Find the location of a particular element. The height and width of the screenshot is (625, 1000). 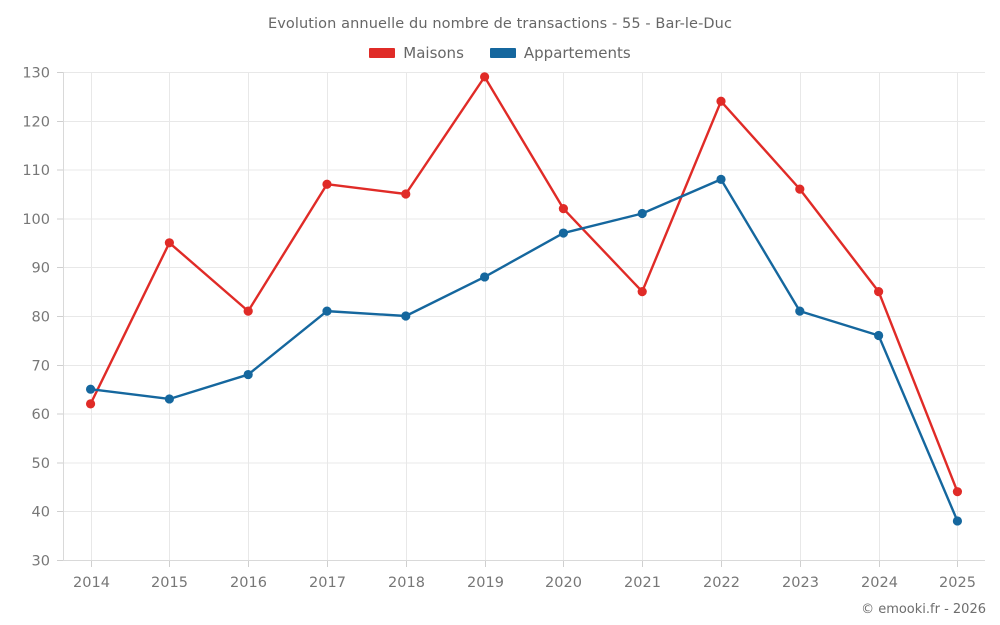

x-axis-tick-label: 2021 is located at coordinates (642, 583).